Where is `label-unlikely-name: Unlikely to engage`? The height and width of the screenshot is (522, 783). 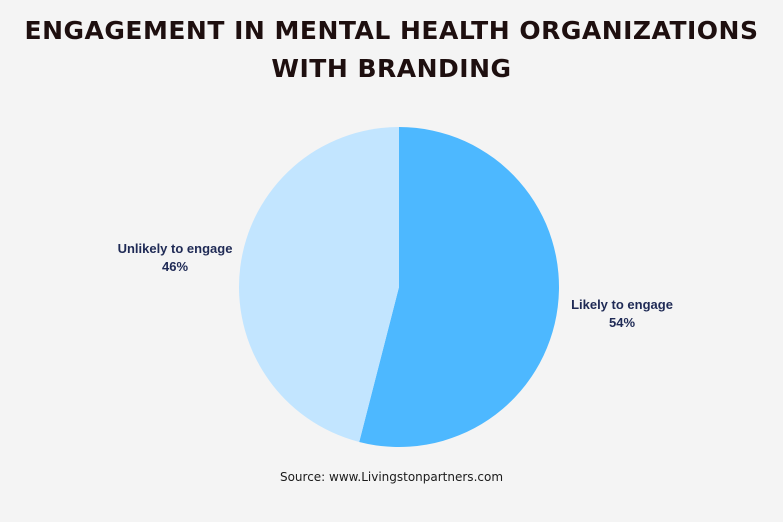
label-unlikely-name: Unlikely to engage is located at coordinates (175, 248).